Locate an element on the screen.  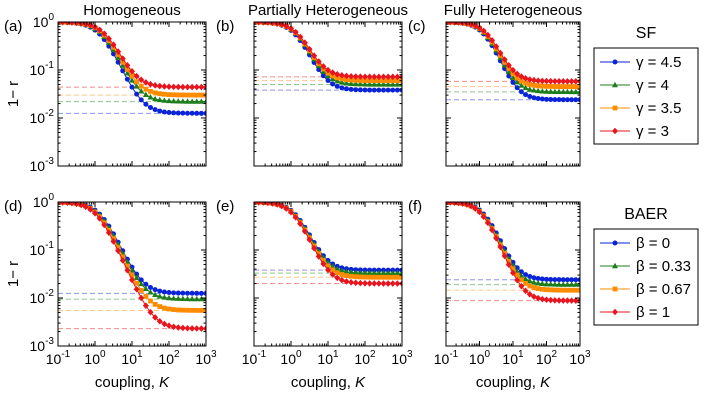
panel-b: Partially Heterogeneous (b) is located at coordinates (312, 84).